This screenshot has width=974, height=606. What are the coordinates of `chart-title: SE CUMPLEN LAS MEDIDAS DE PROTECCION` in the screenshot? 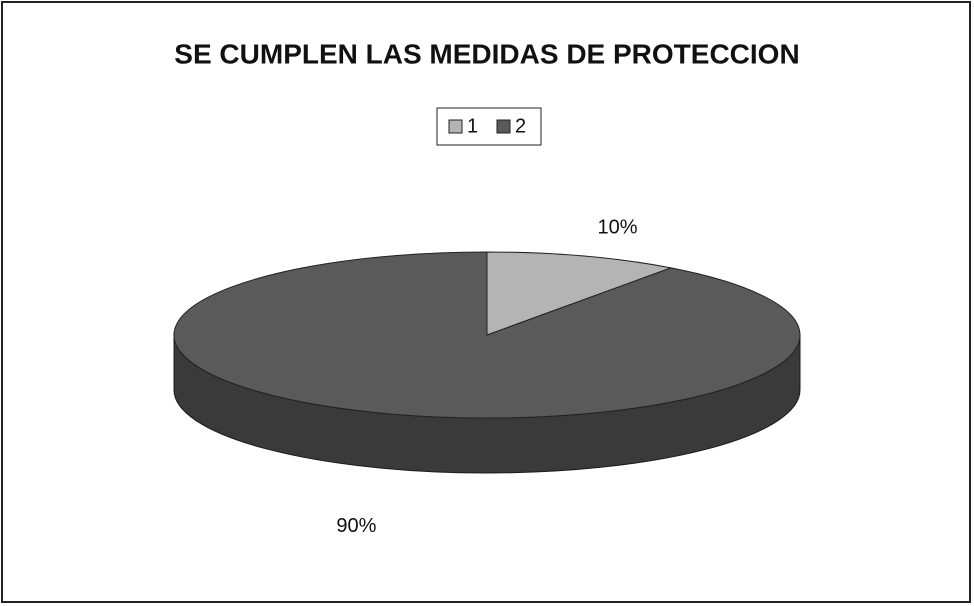 It's located at (486, 53).